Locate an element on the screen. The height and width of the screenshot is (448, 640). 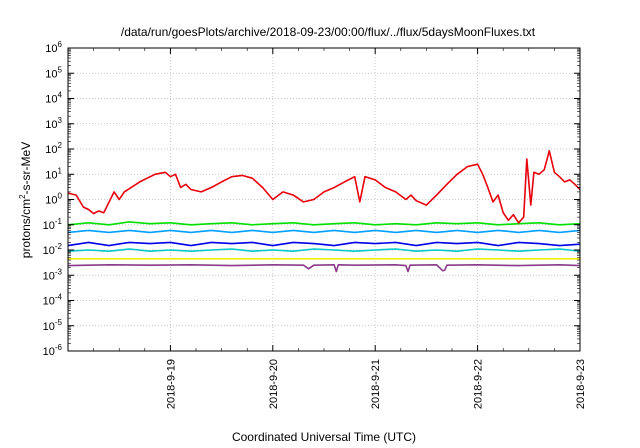
x-tick-label: 2018-9-23 is located at coordinates (581, 384).